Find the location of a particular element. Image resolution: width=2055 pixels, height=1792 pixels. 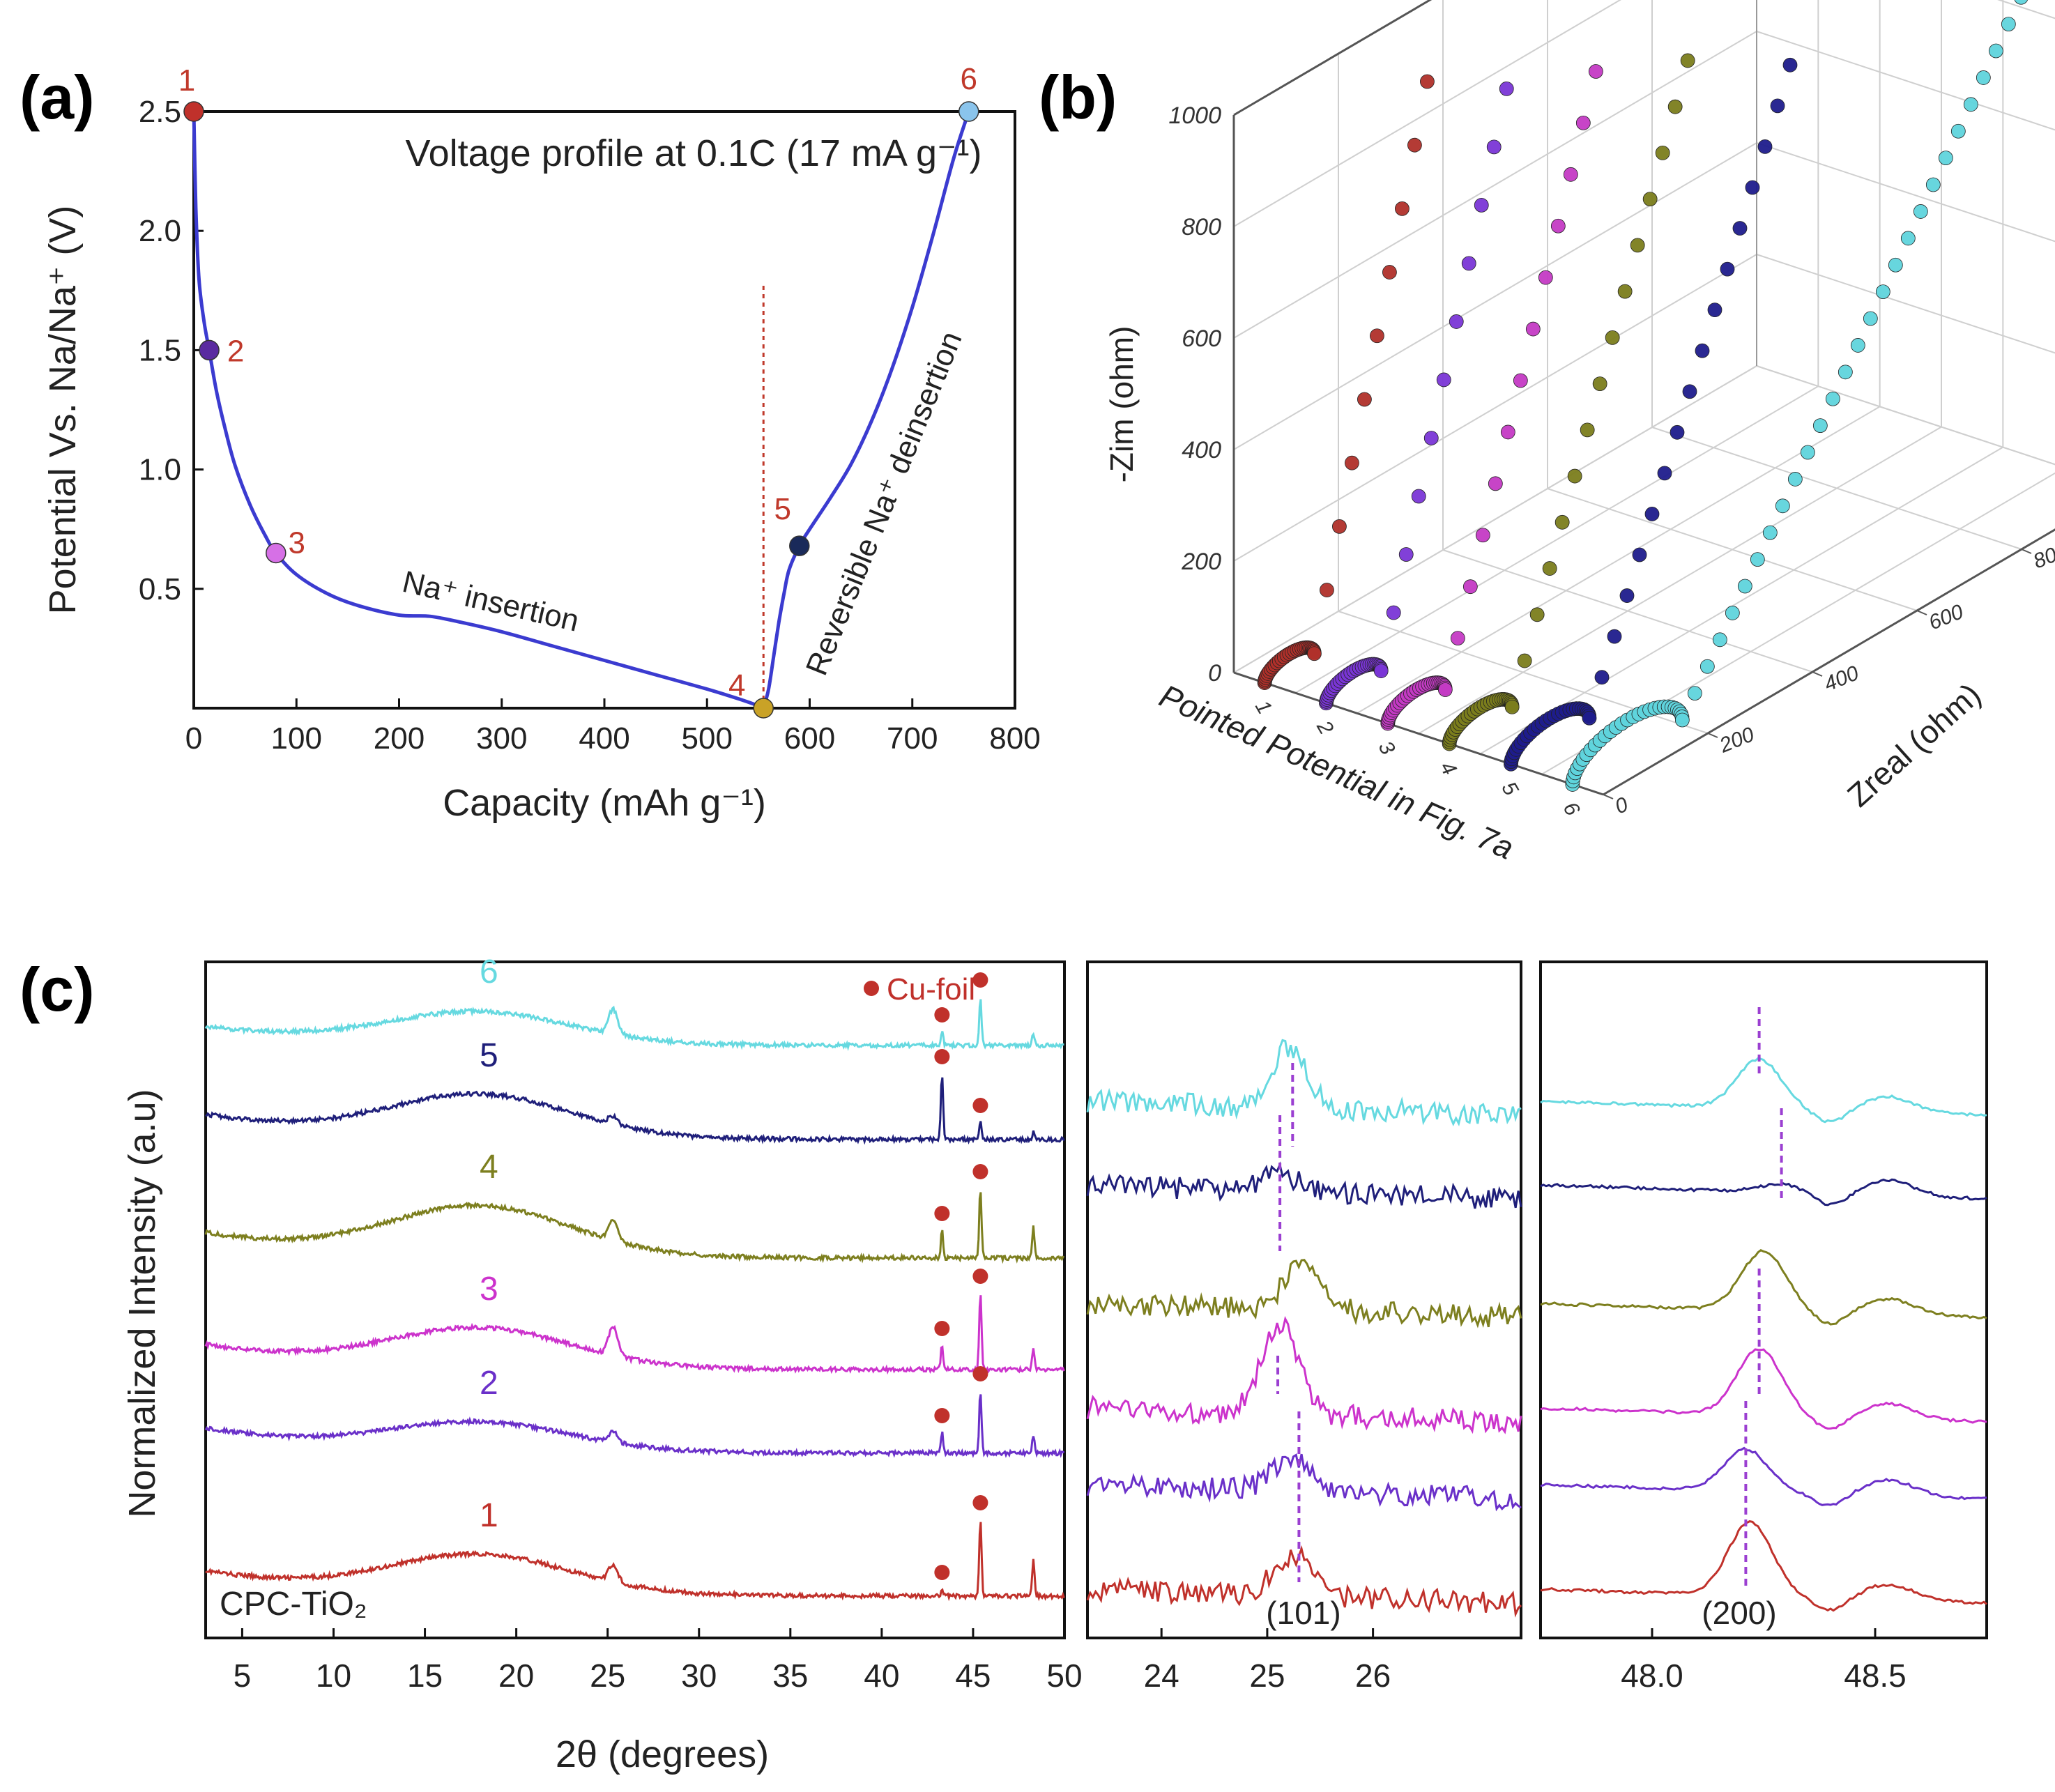

potential-tick-label: 4 is located at coordinates (1448, 768).